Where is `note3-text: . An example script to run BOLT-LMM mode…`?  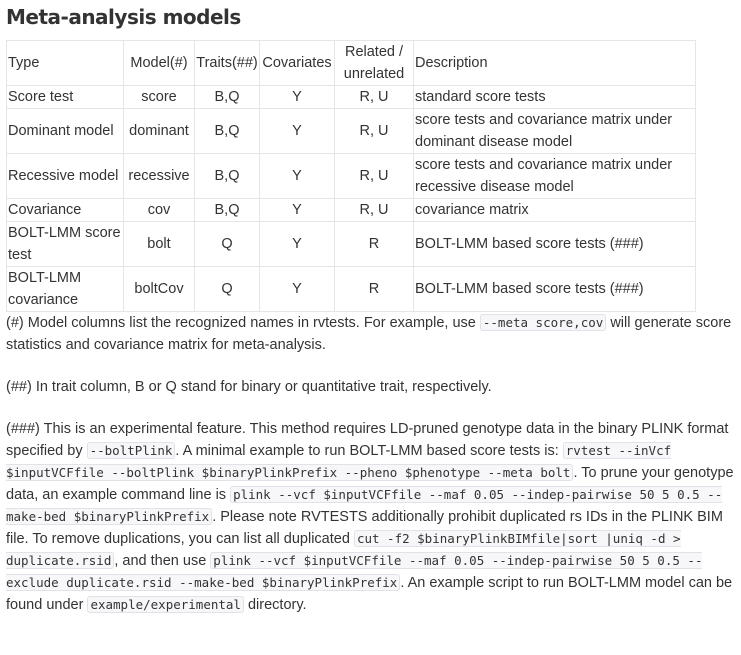
note3-text: . An example script to run BOLT-LMM mode… is located at coordinates (369, 594).